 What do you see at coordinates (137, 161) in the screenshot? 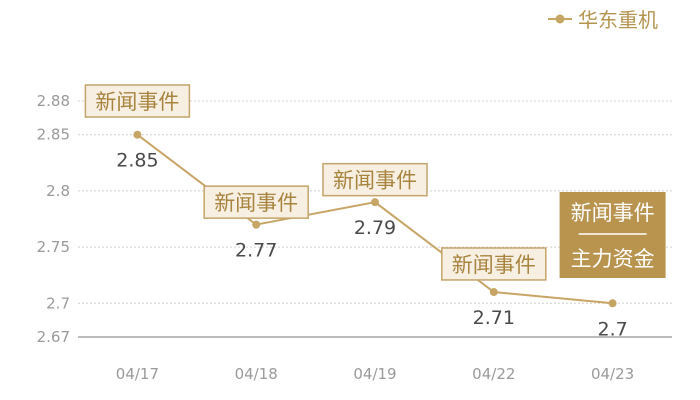
I see `data-label: 2.85` at bounding box center [137, 161].